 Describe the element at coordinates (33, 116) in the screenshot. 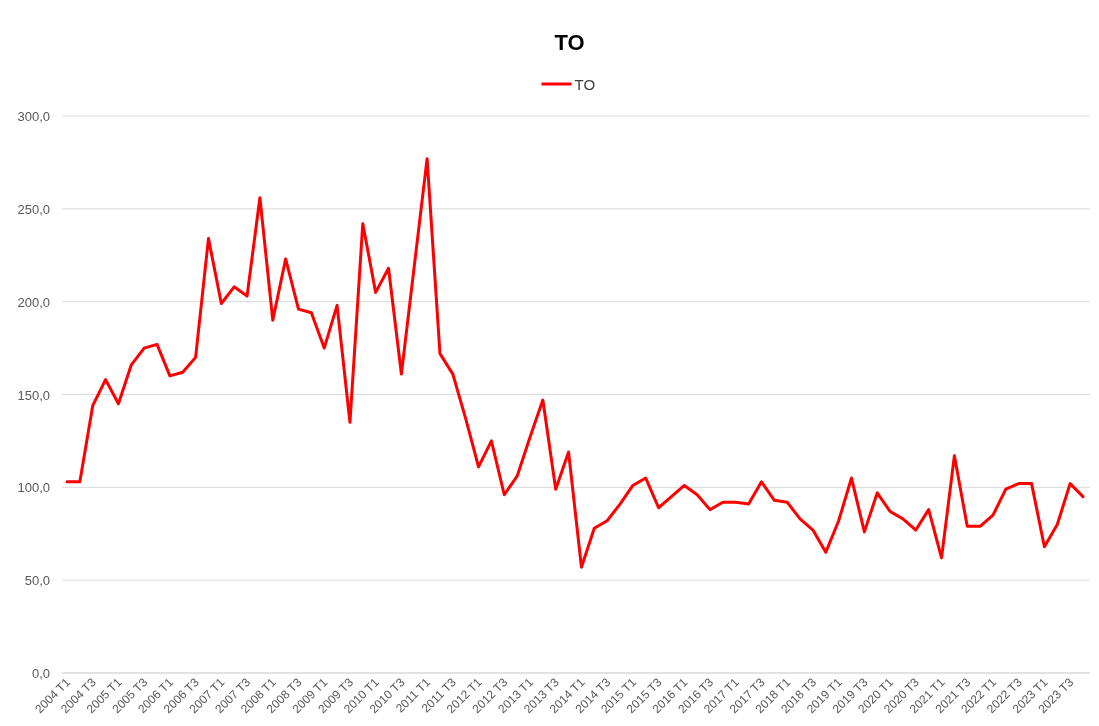

I see `y-tick-label: 300,0` at that location.